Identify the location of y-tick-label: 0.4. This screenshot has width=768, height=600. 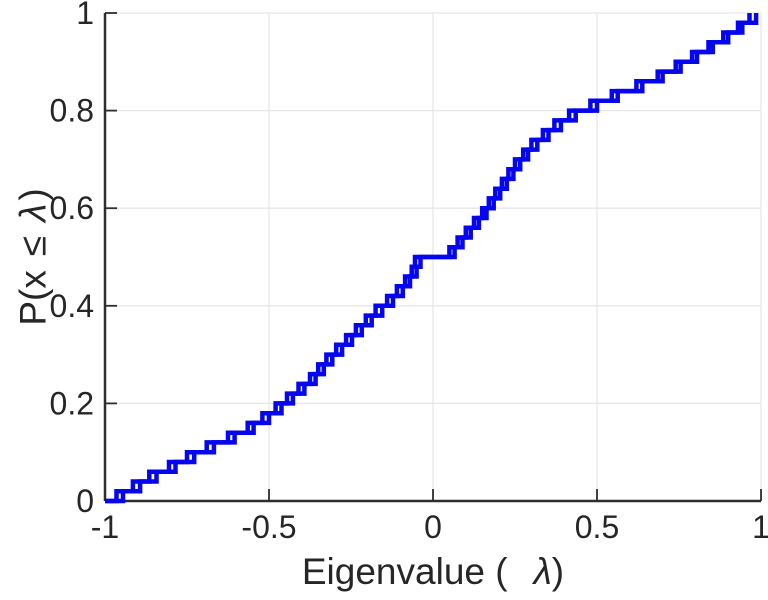
(72, 306).